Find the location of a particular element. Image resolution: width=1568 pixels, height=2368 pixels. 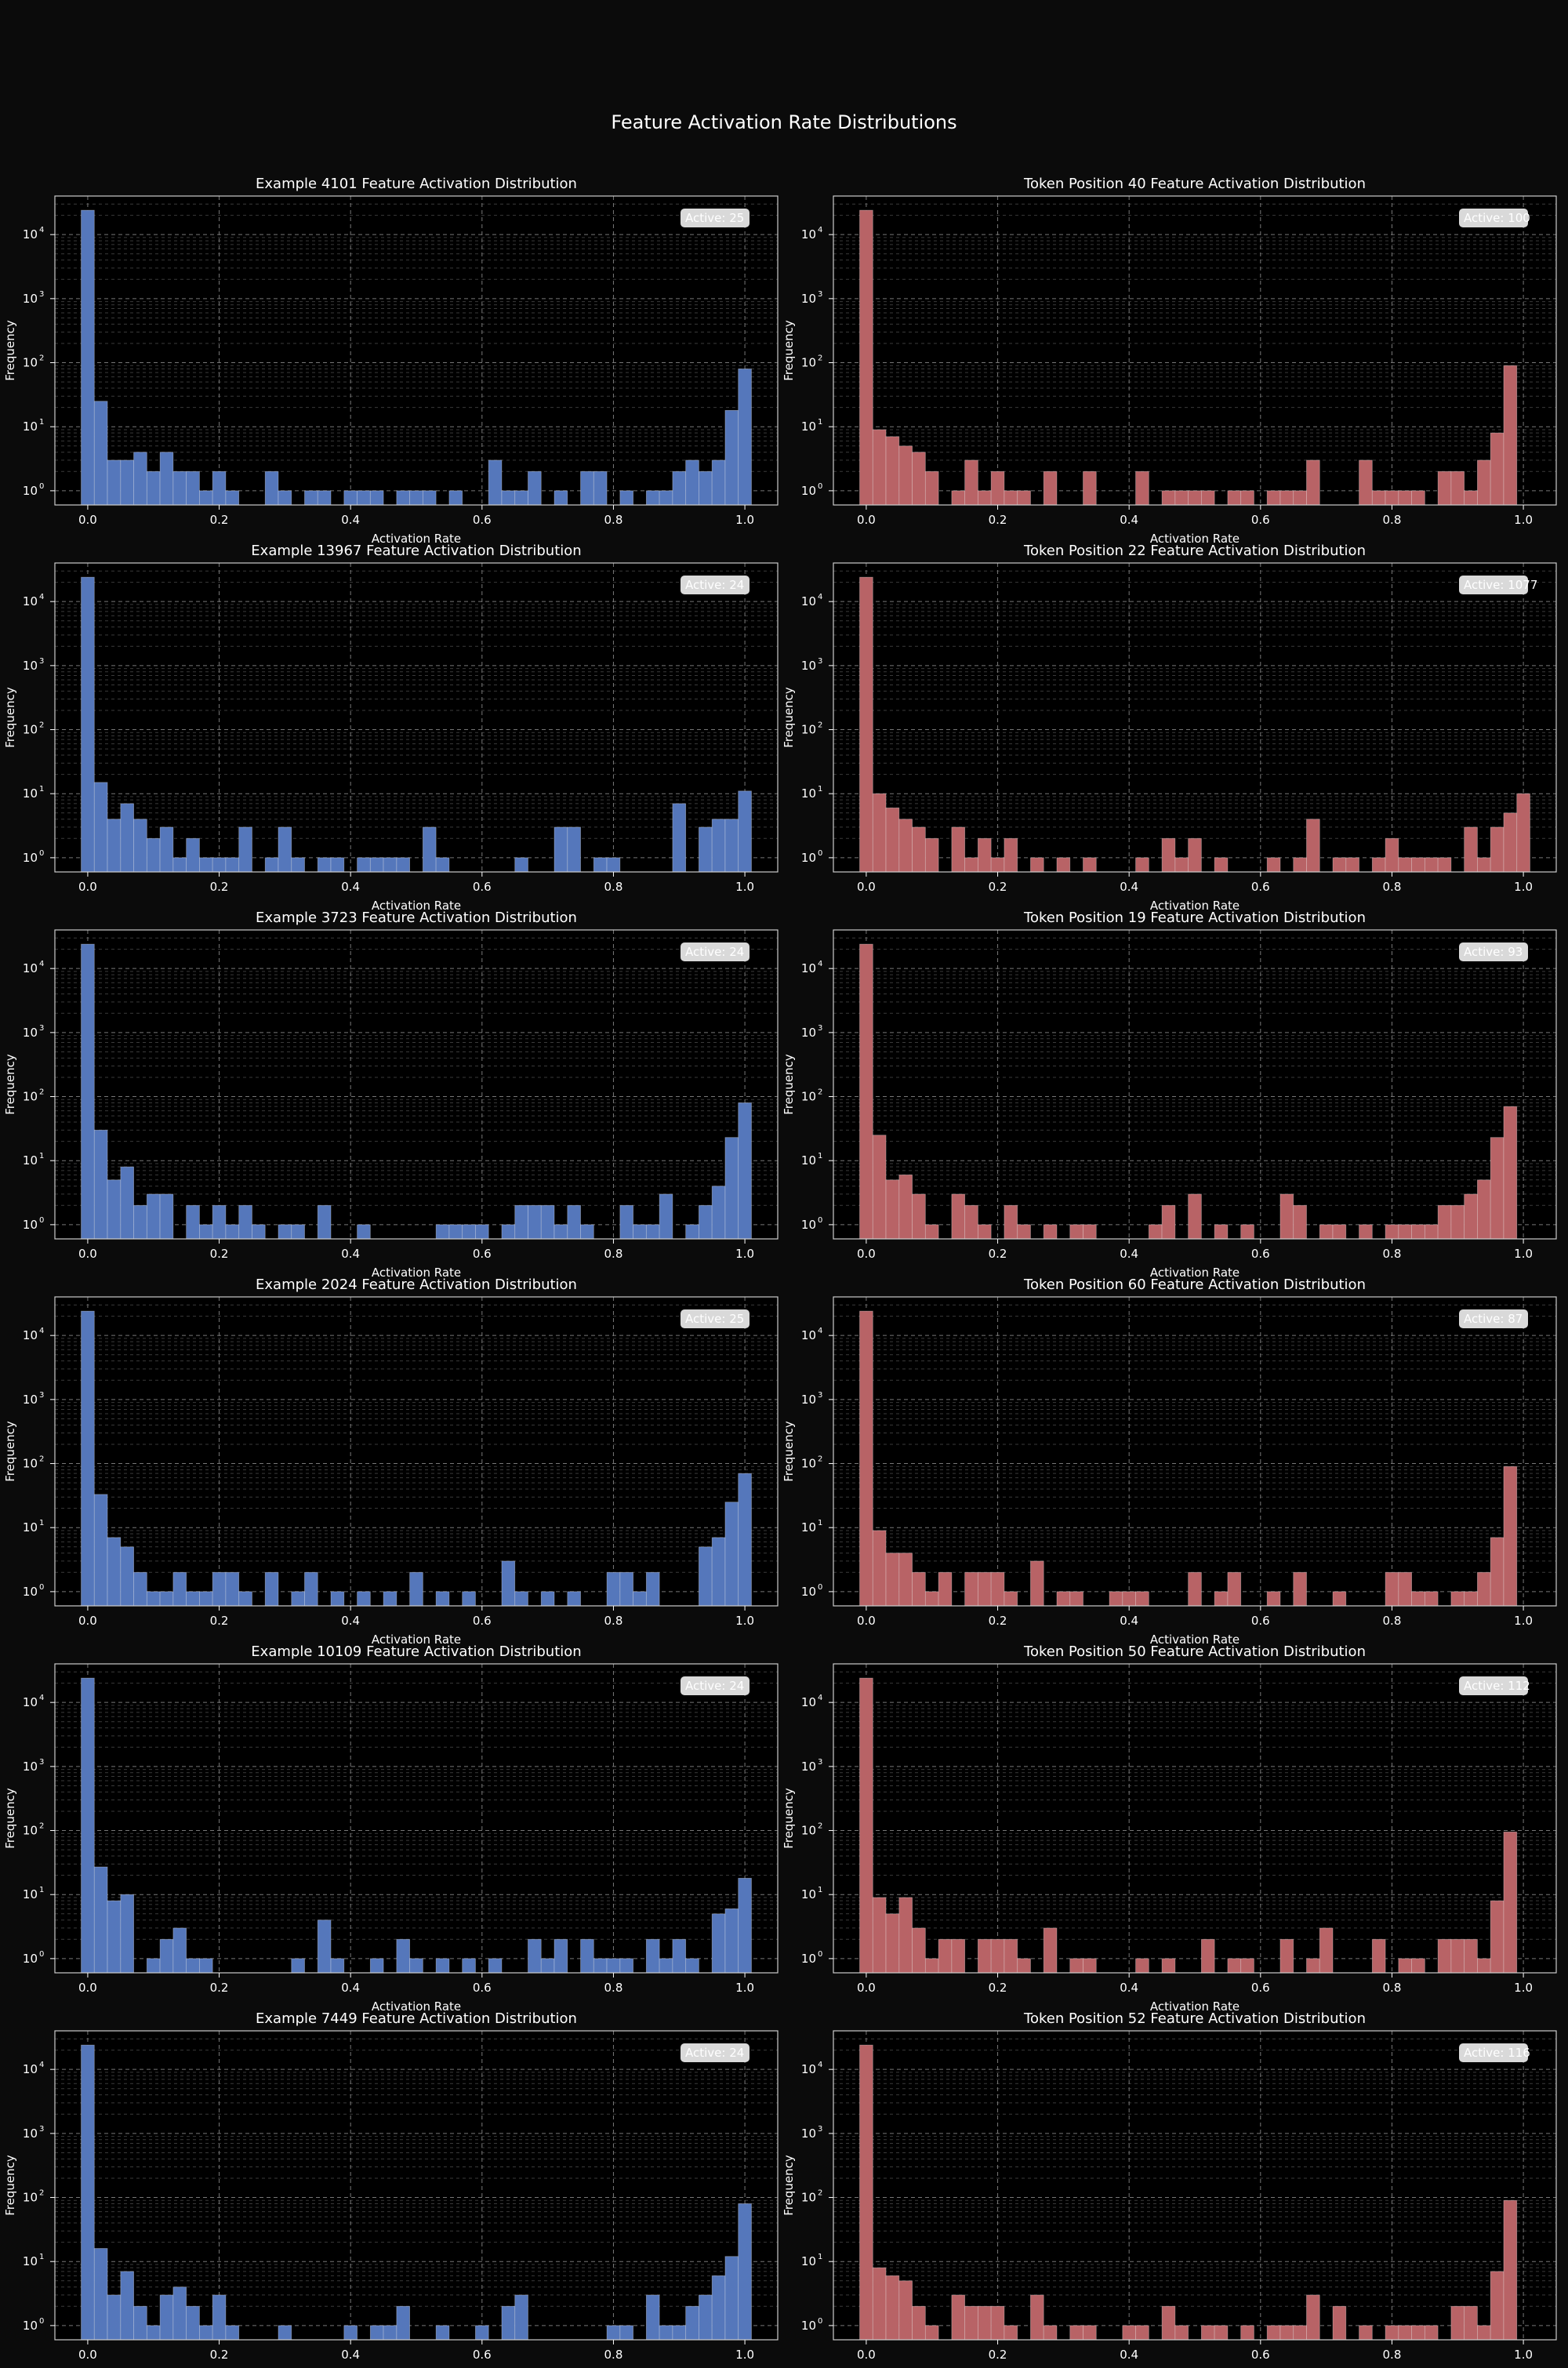

y-tick-exponent: 4 is located at coordinates (820, 230).